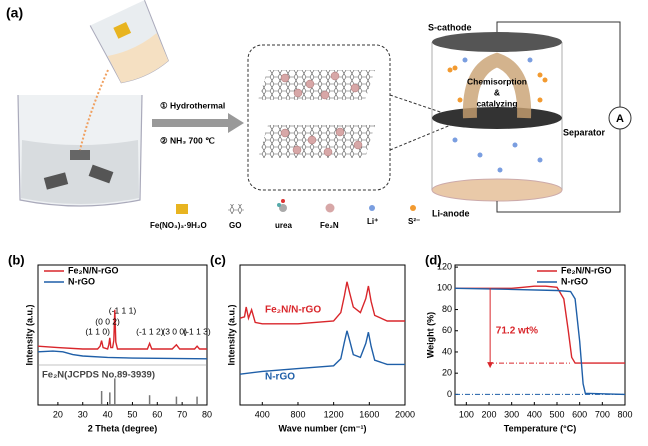 This screenshot has height=446, width=648. What do you see at coordinates (556, 414) in the screenshot?
I see `x-tick-label: 500` at bounding box center [556, 414].